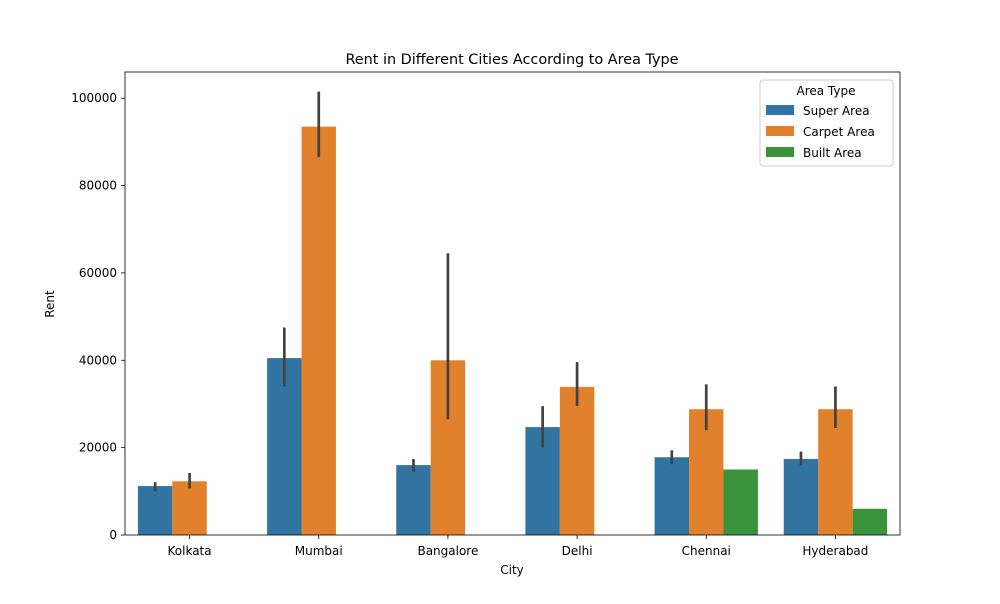 The width and height of the screenshot is (1000, 604). Describe the element at coordinates (839, 132) in the screenshot. I see `legend-label: Carpet Area` at that location.